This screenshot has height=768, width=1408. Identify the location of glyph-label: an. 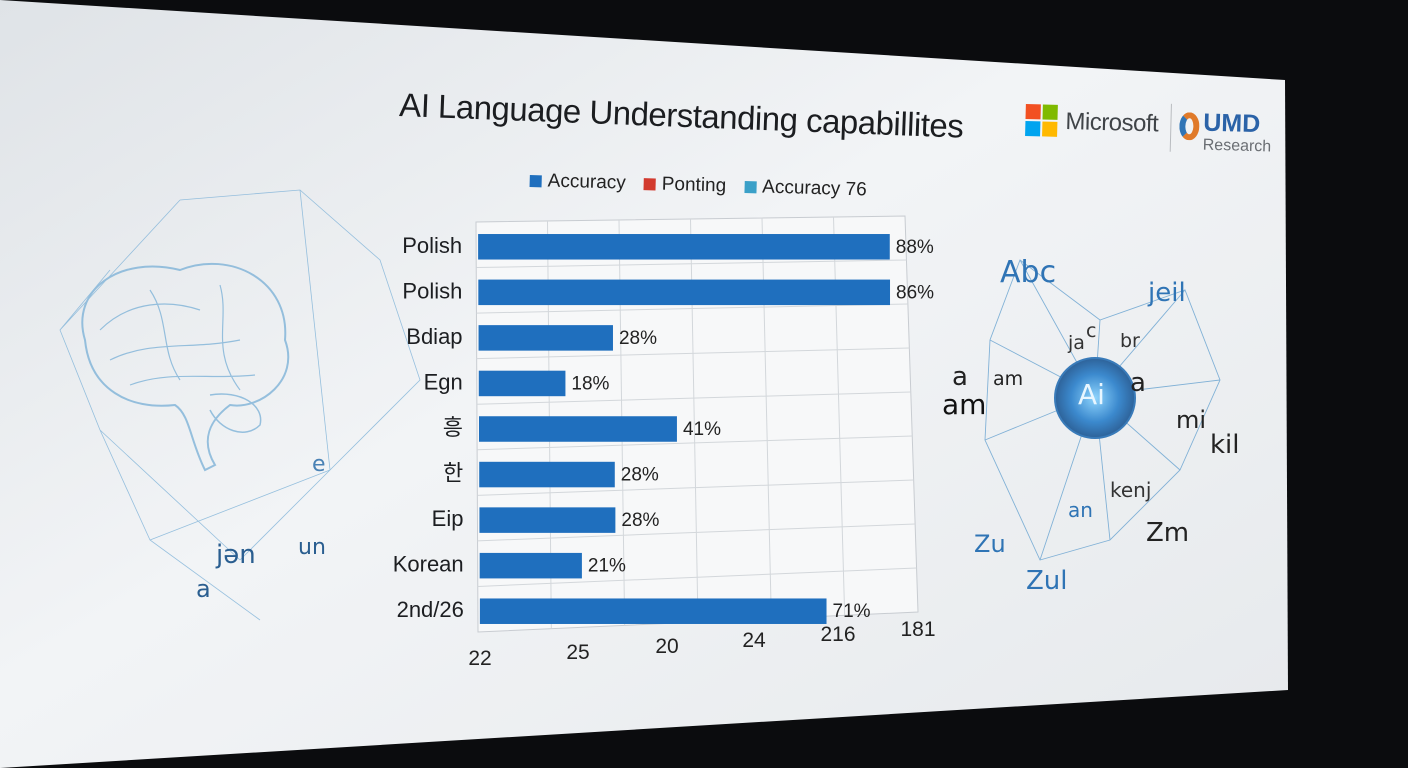
(1080, 510).